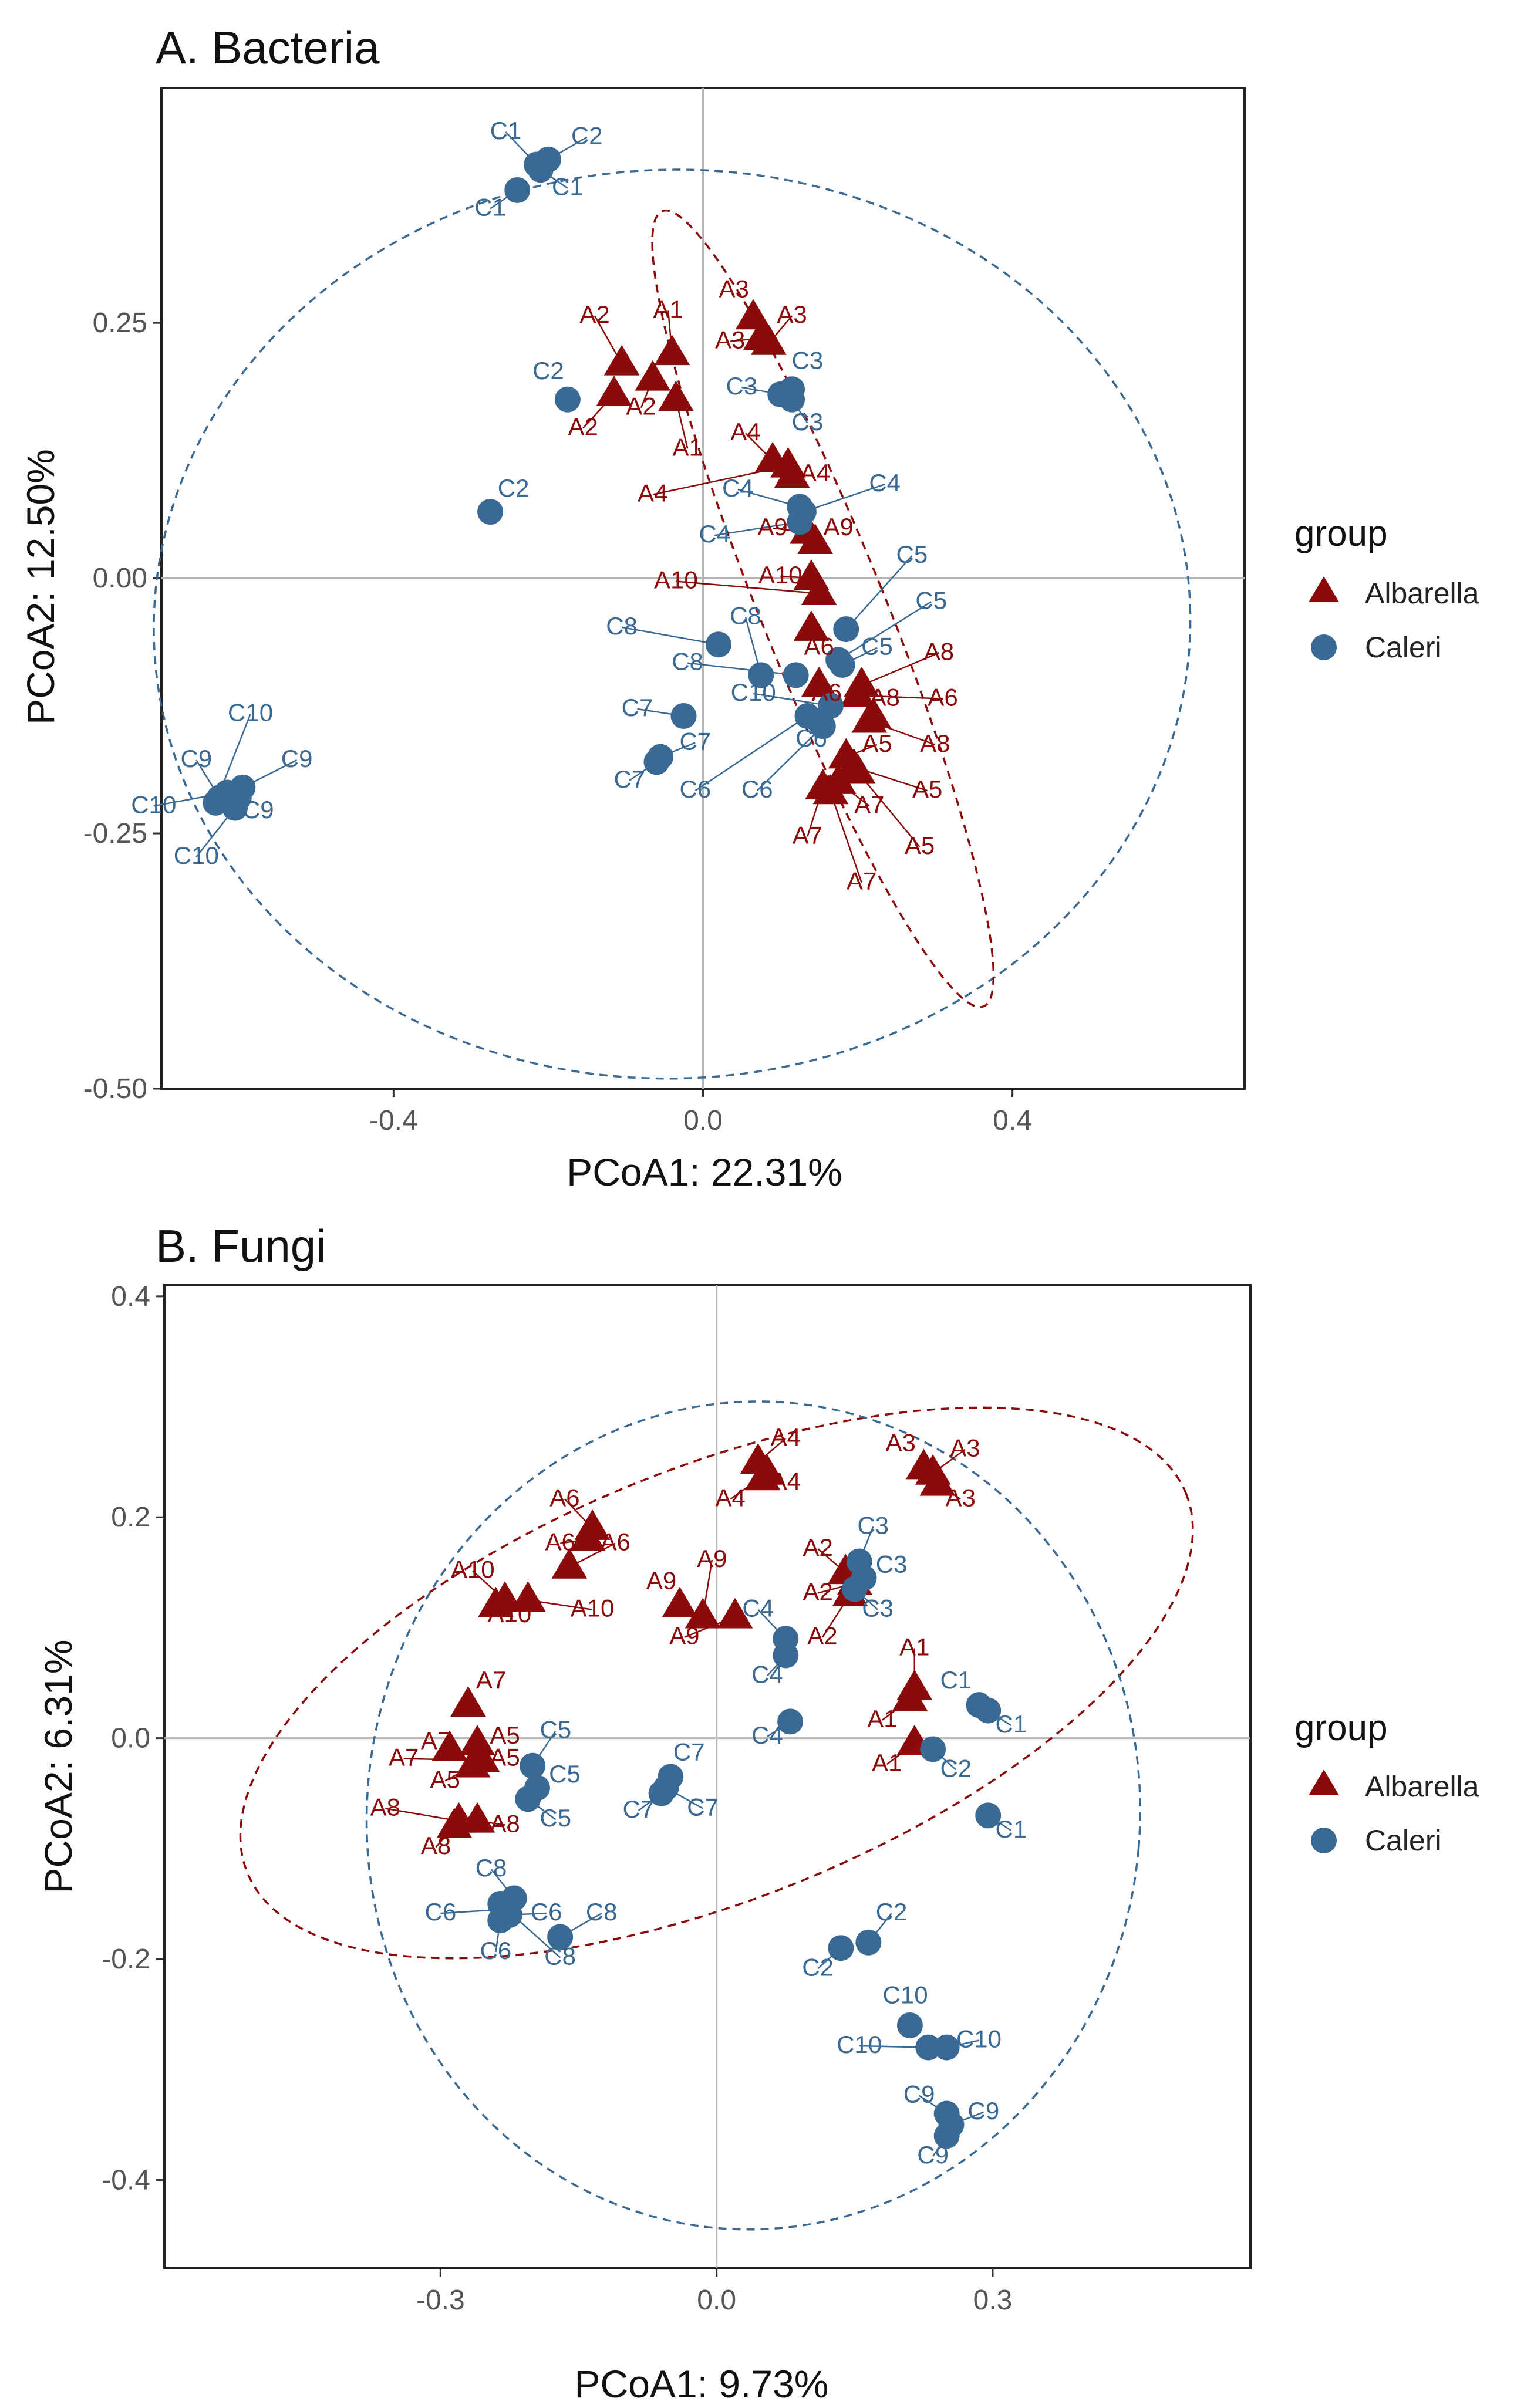 Image resolution: width=1524 pixels, height=2408 pixels. Describe the element at coordinates (436, 1845) in the screenshot. I see `point-label: A8` at that location.